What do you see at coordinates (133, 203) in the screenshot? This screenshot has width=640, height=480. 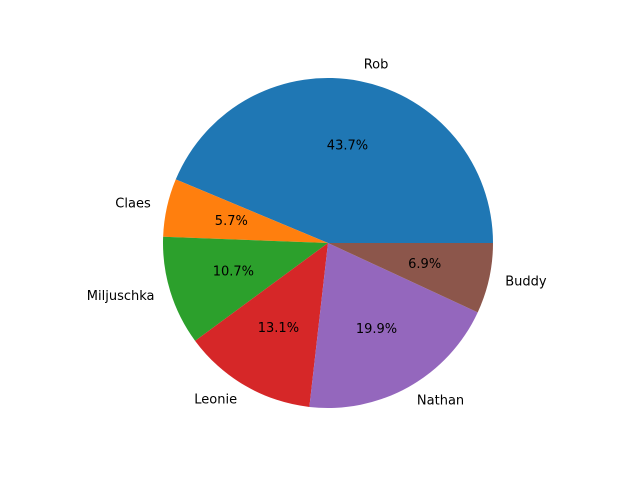 I see `pie-label-claes: Claes` at bounding box center [133, 203].